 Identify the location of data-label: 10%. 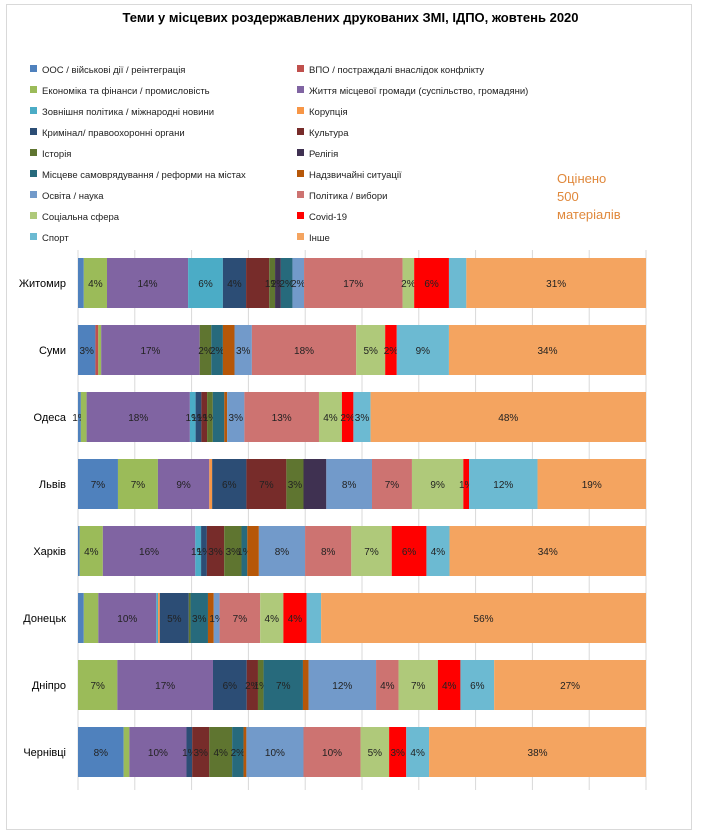
(275, 753).